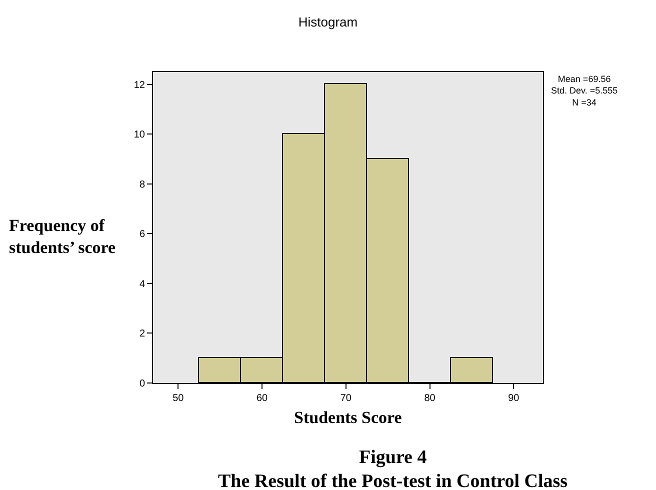 The image size is (656, 490). I want to click on y-tick-label: 12, so click(140, 85).